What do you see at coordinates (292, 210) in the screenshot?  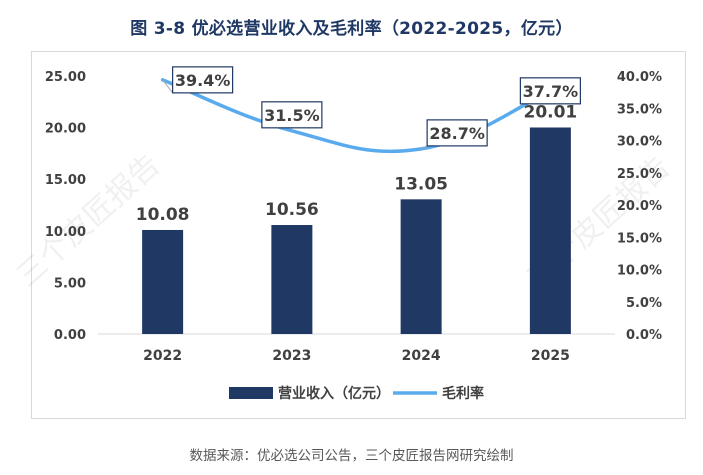 I see `revenue-bar-label: 10.56` at bounding box center [292, 210].